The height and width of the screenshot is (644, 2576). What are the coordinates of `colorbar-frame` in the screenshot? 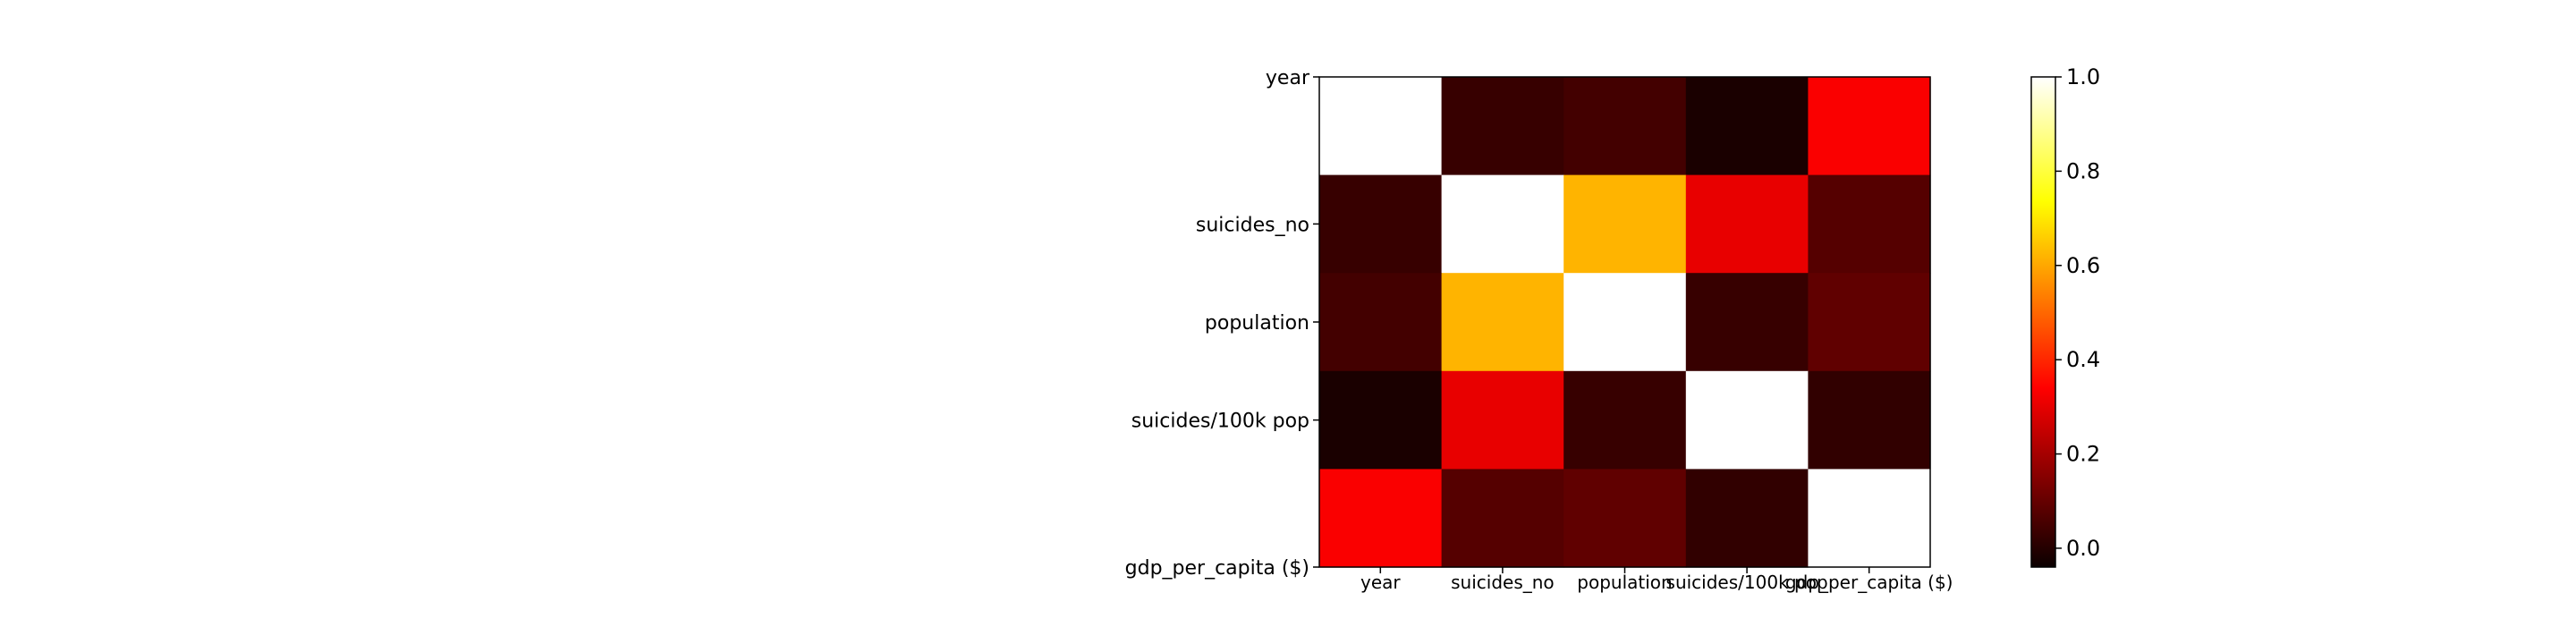 It's located at (2043, 322).